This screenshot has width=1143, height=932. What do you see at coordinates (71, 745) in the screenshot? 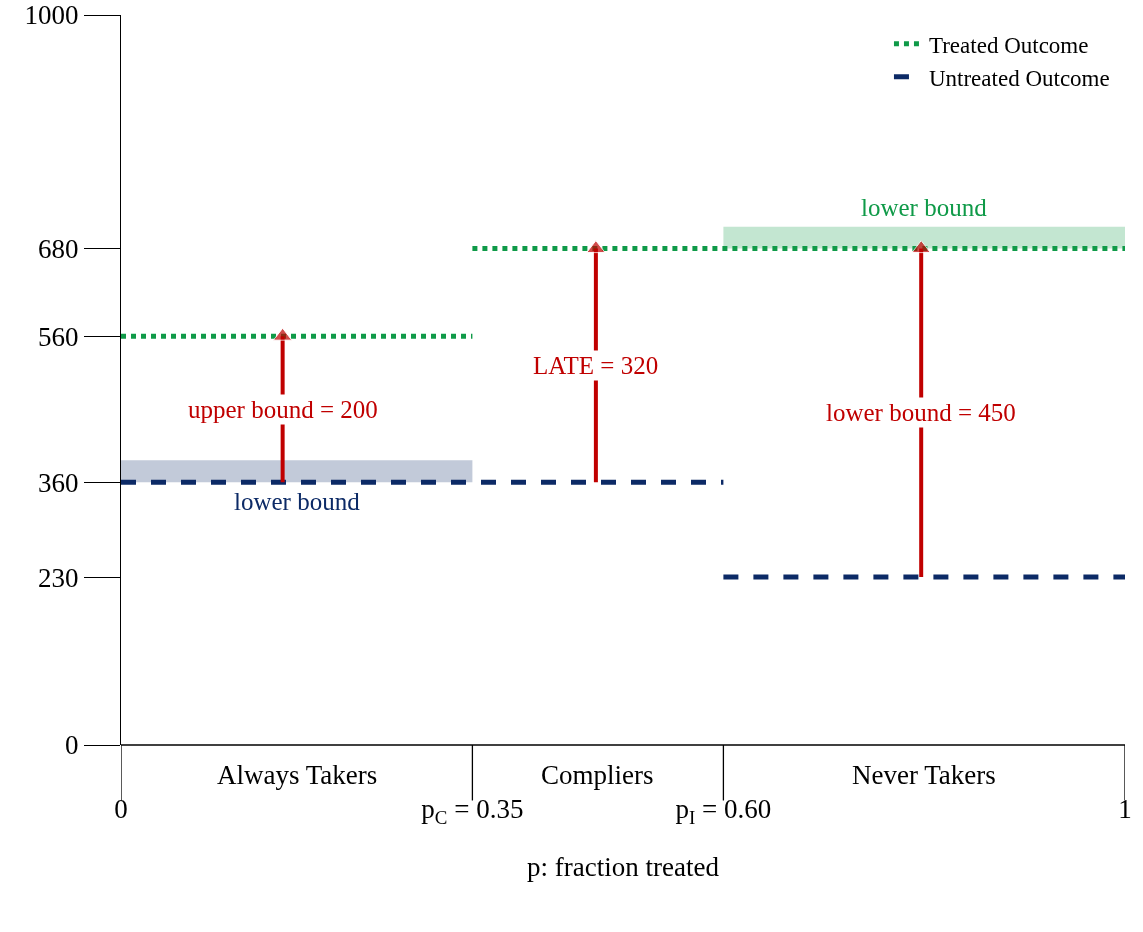
I see `y-tick-label: 0` at bounding box center [71, 745].